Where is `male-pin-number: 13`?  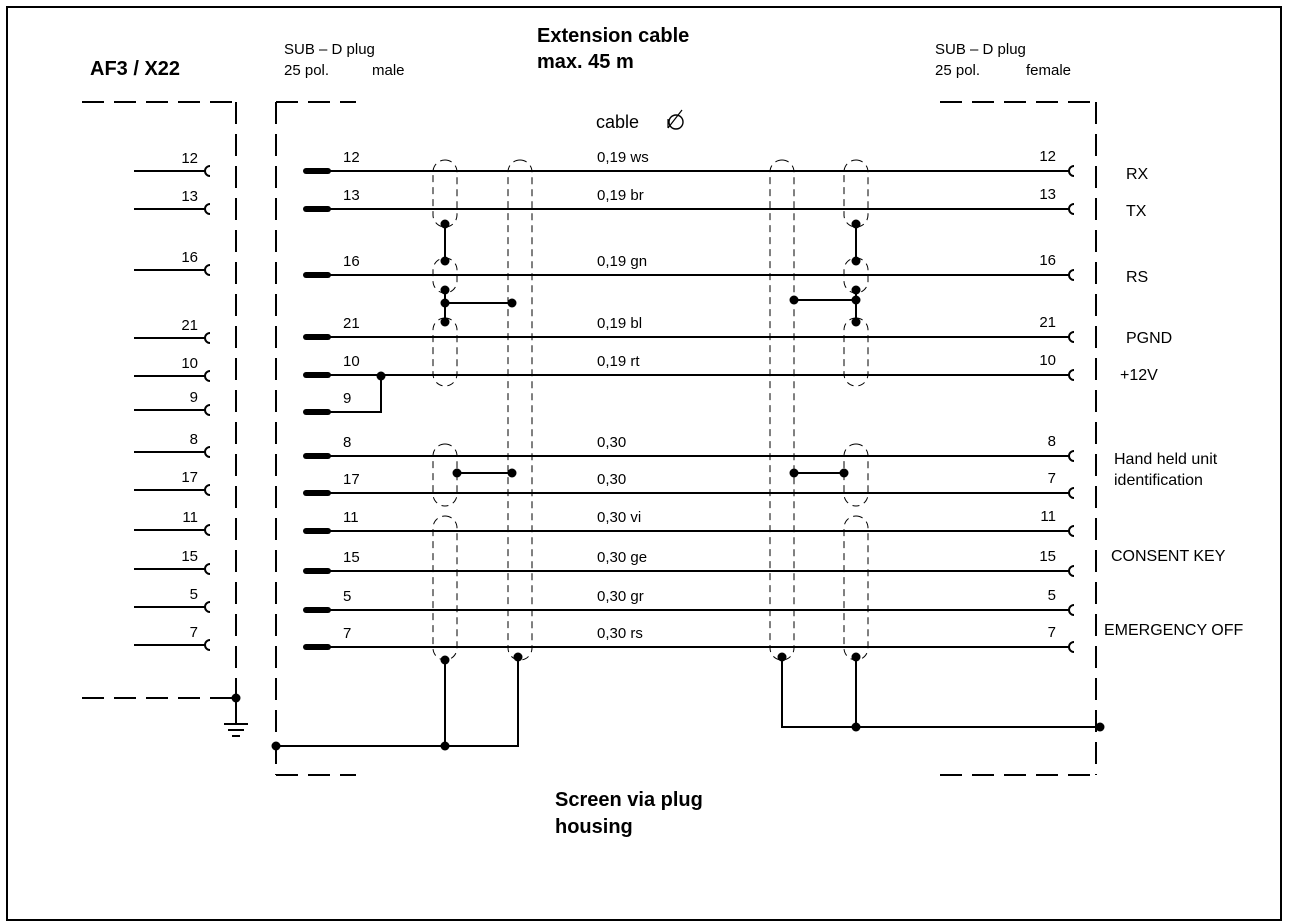
male-pin-number: 13 is located at coordinates (351, 195).